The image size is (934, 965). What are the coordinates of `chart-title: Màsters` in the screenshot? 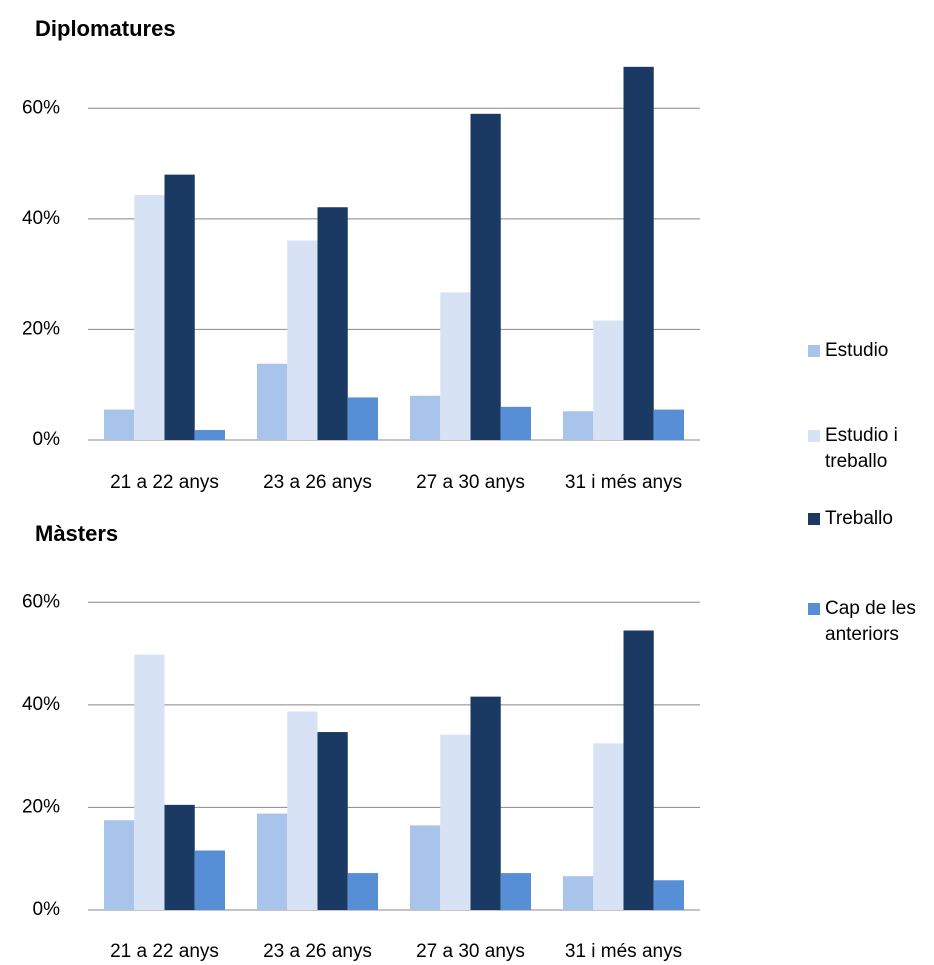 It's located at (76, 533).